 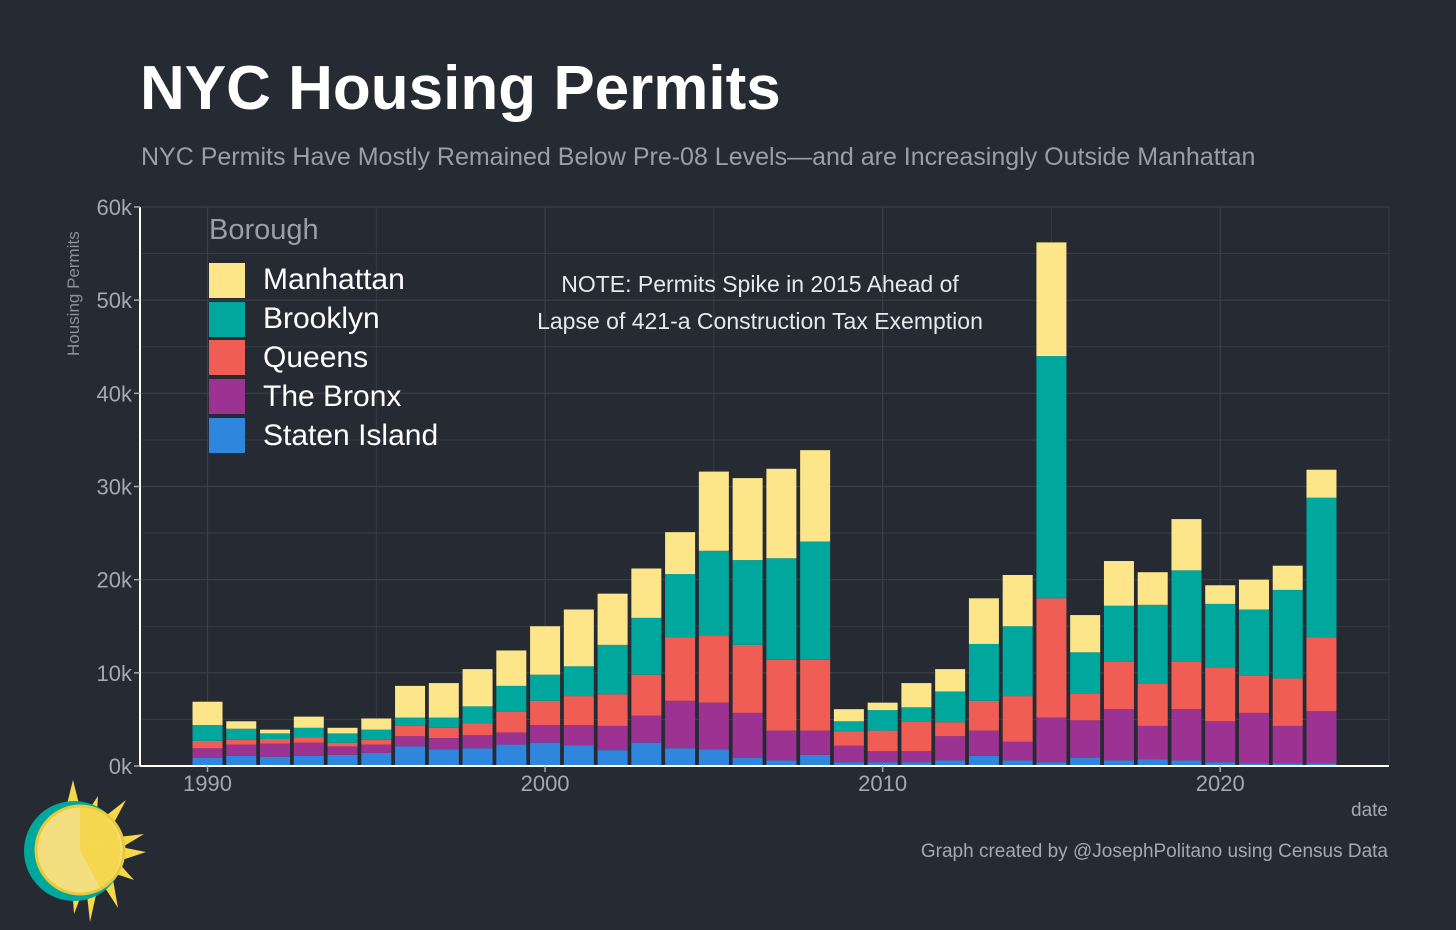 What do you see at coordinates (115, 393) in the screenshot?
I see `y-tick-label: 40k` at bounding box center [115, 393].